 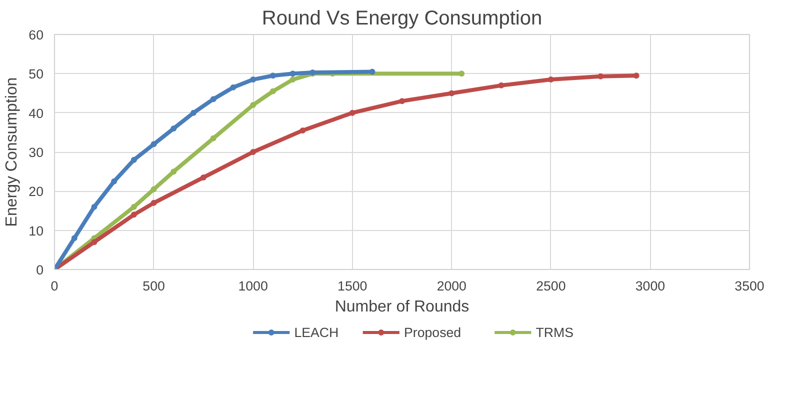 What do you see at coordinates (36, 35) in the screenshot?
I see `y-tick-label: 60` at bounding box center [36, 35].